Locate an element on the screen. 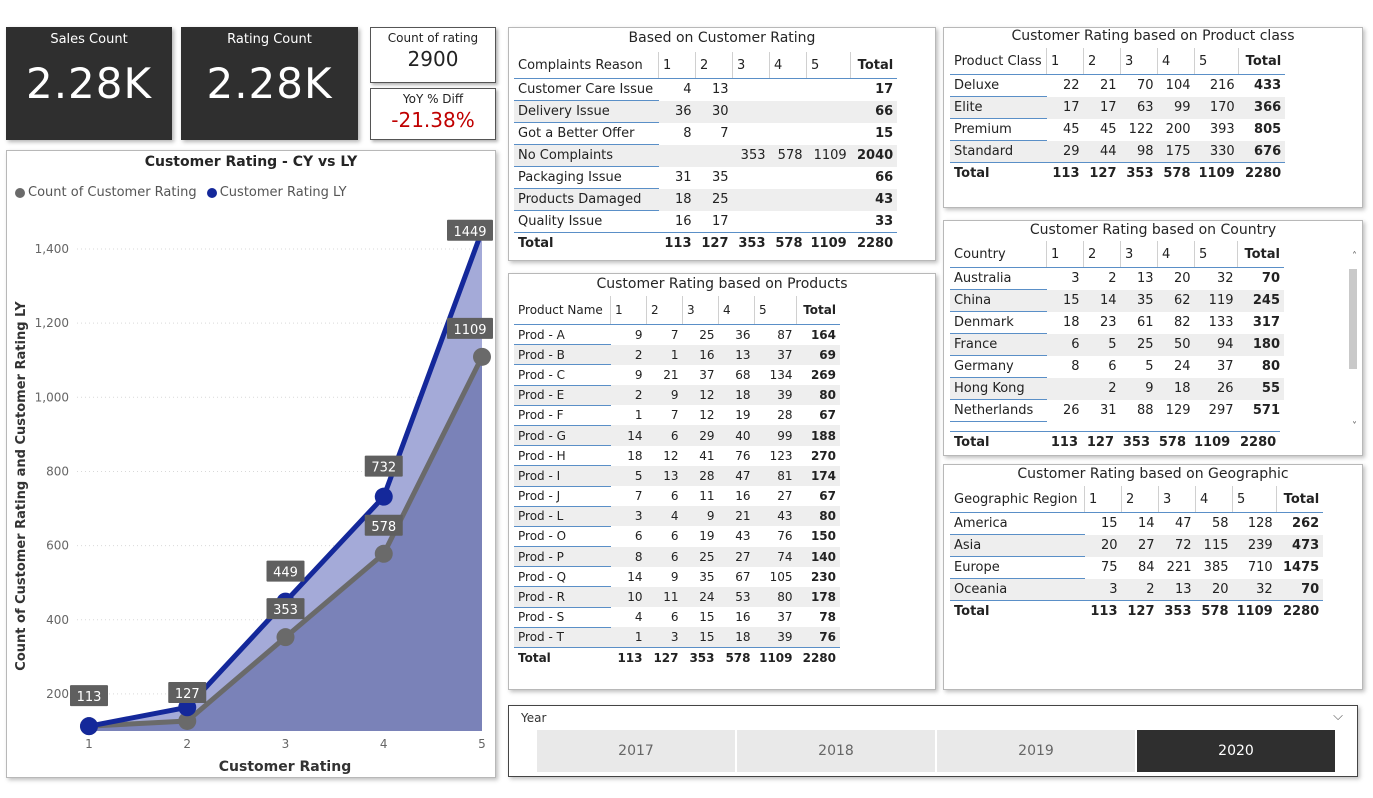  table-cell: Prod - C is located at coordinates (562, 375).